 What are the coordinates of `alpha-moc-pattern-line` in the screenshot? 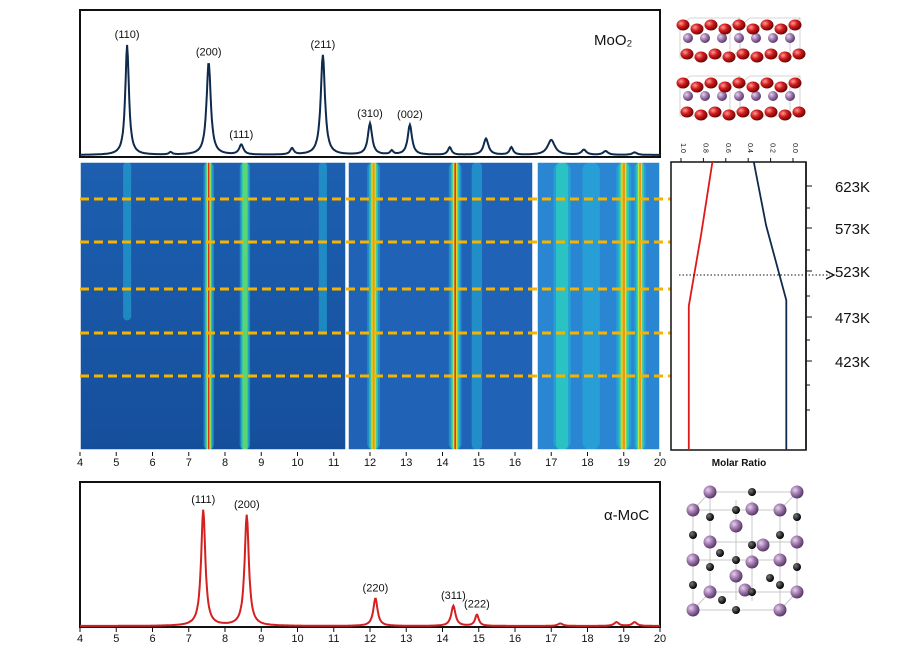 It's located at (370, 568).